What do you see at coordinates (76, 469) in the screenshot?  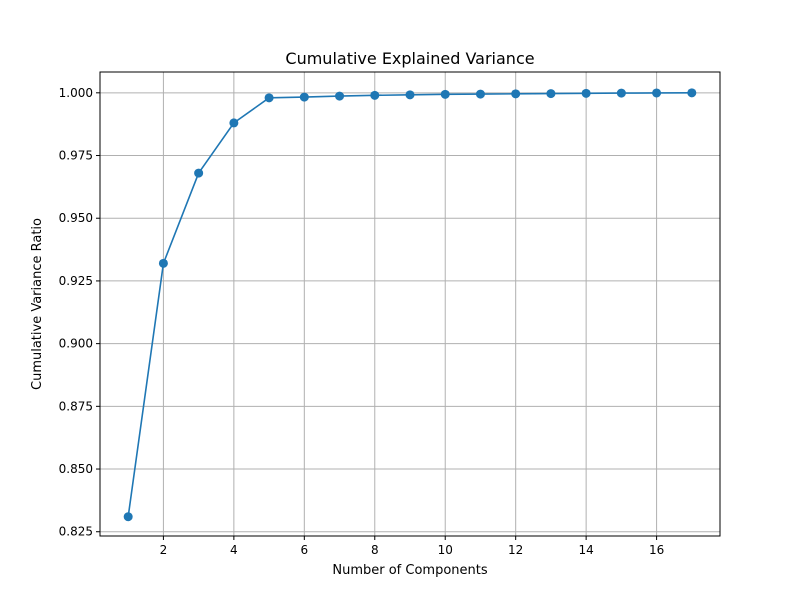 I see `y-tick-label: 0.850` at bounding box center [76, 469].